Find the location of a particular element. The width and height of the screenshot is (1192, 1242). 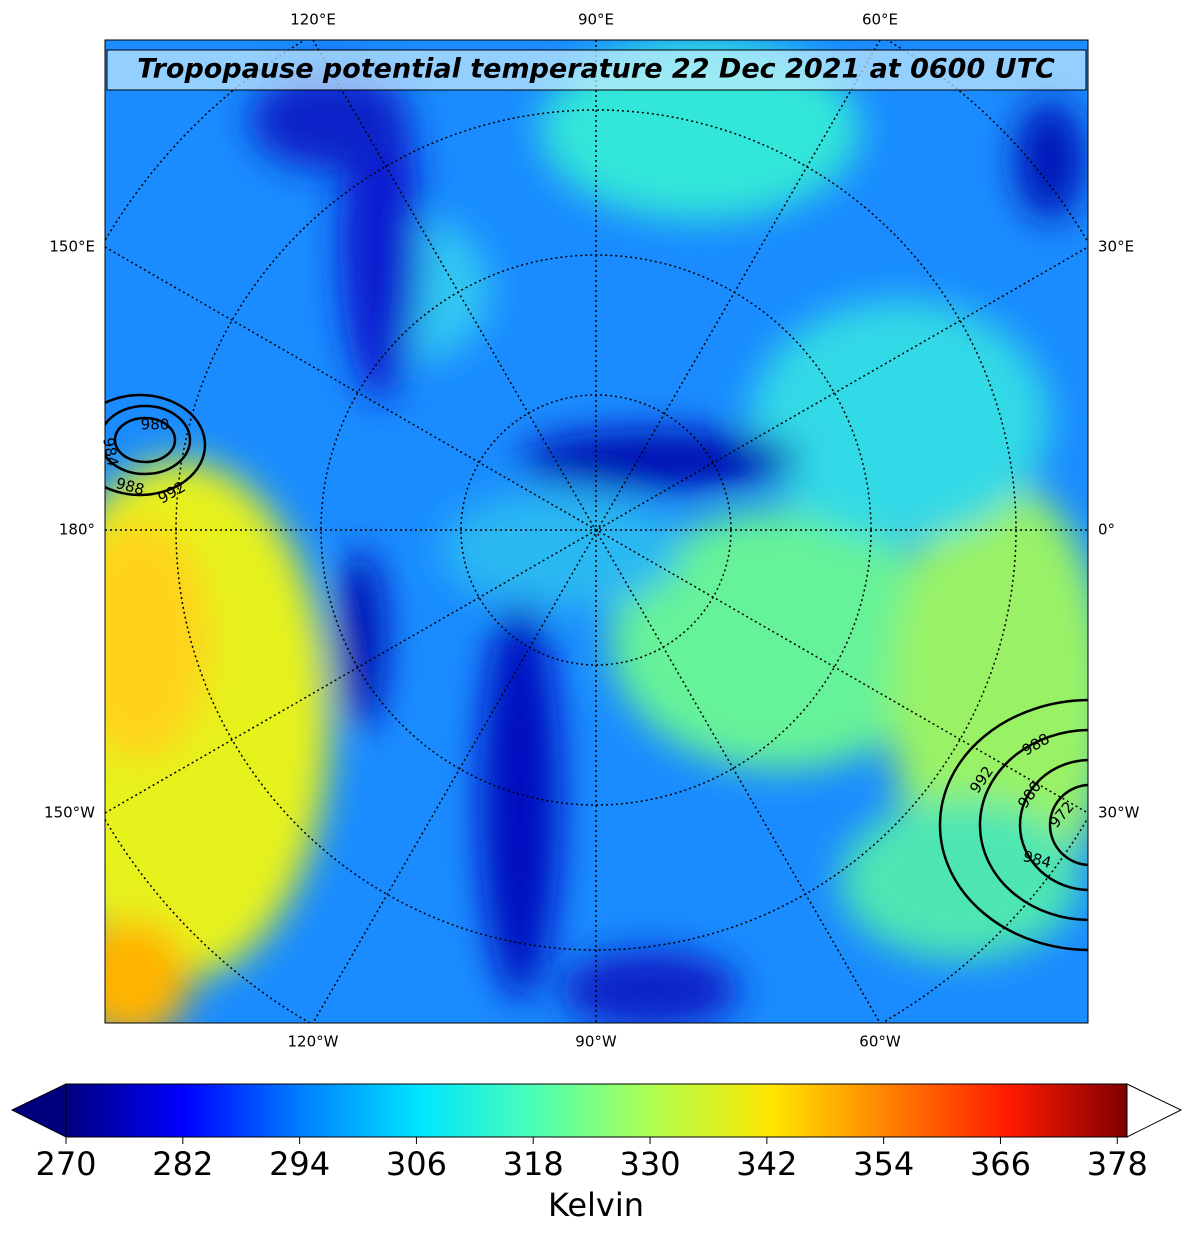

colorbar-tick-label: 270 is located at coordinates (65, 1164).